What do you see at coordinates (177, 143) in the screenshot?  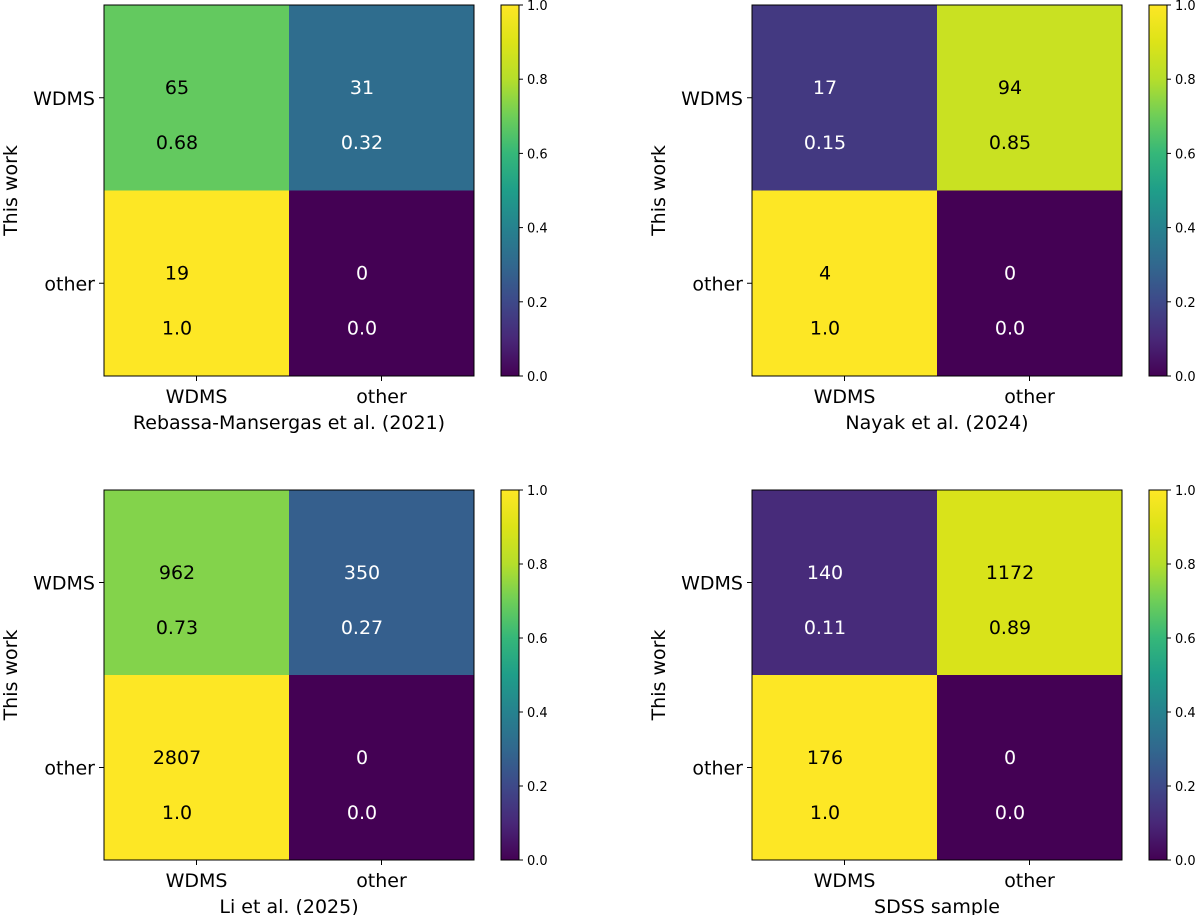 I see `cell-fraction-r0-c0: 0.68` at bounding box center [177, 143].